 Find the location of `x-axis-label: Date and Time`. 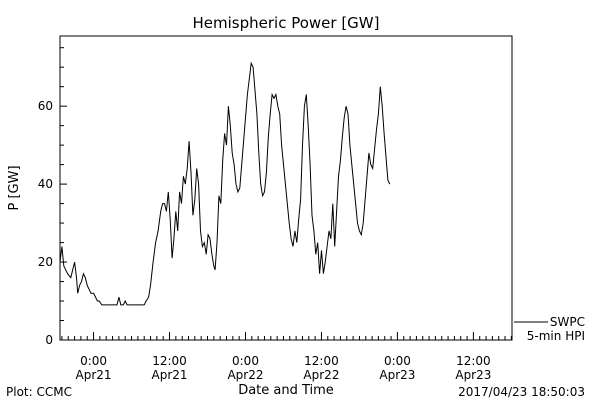

x-axis-label: Date and Time is located at coordinates (286, 390).